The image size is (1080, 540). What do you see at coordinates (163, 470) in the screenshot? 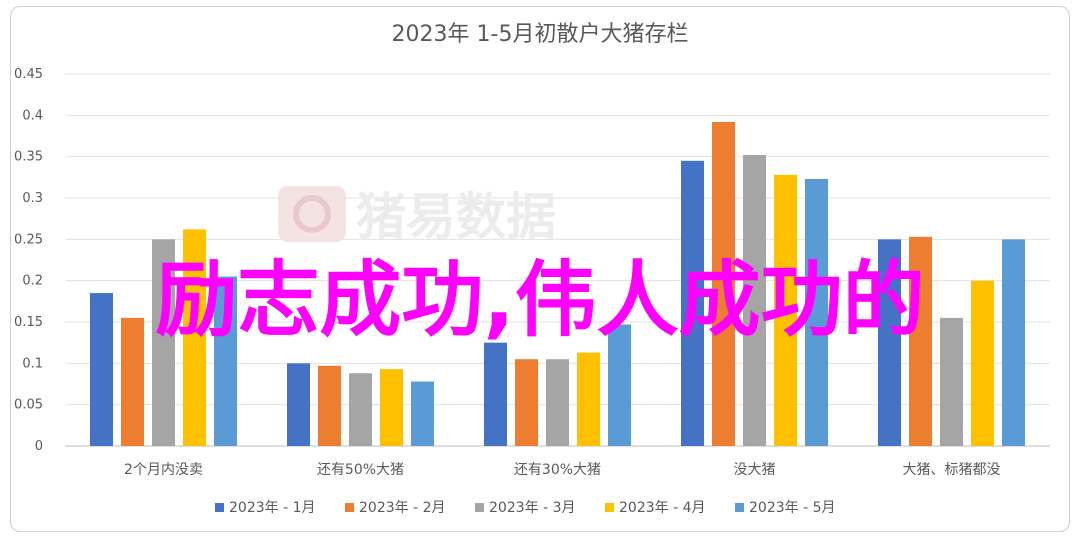
I see `x-category-label: 2个月内没卖` at bounding box center [163, 470].